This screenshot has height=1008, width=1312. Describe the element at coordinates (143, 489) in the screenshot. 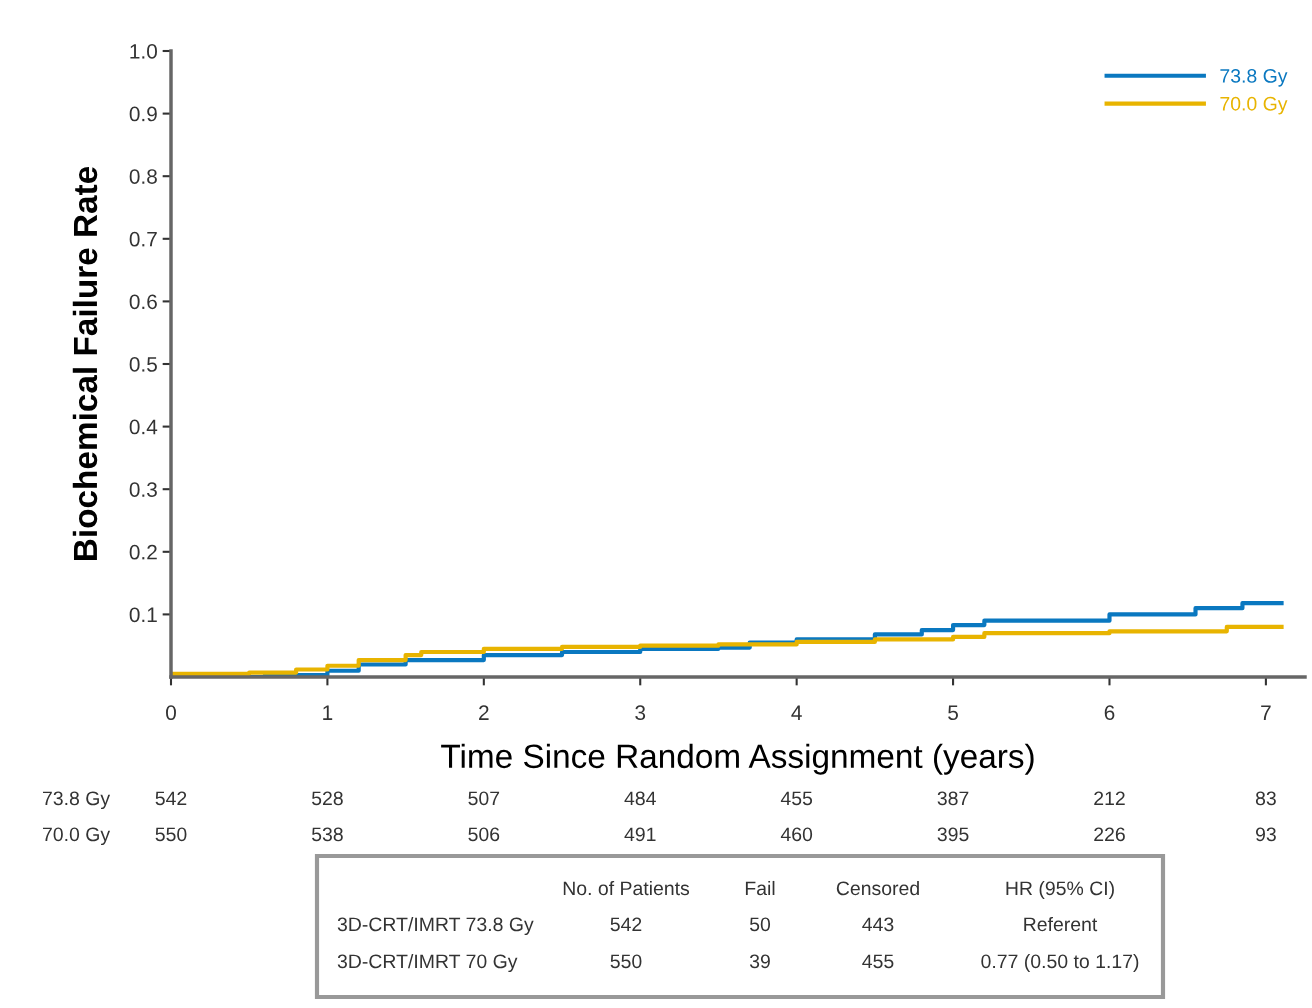

I see `y-tick-label: 0.3` at that location.